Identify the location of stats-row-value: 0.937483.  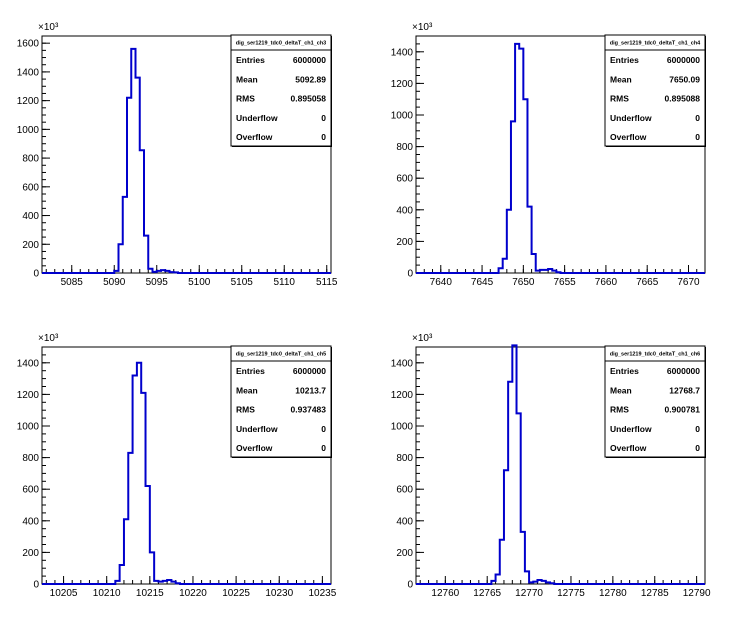
(309, 410).